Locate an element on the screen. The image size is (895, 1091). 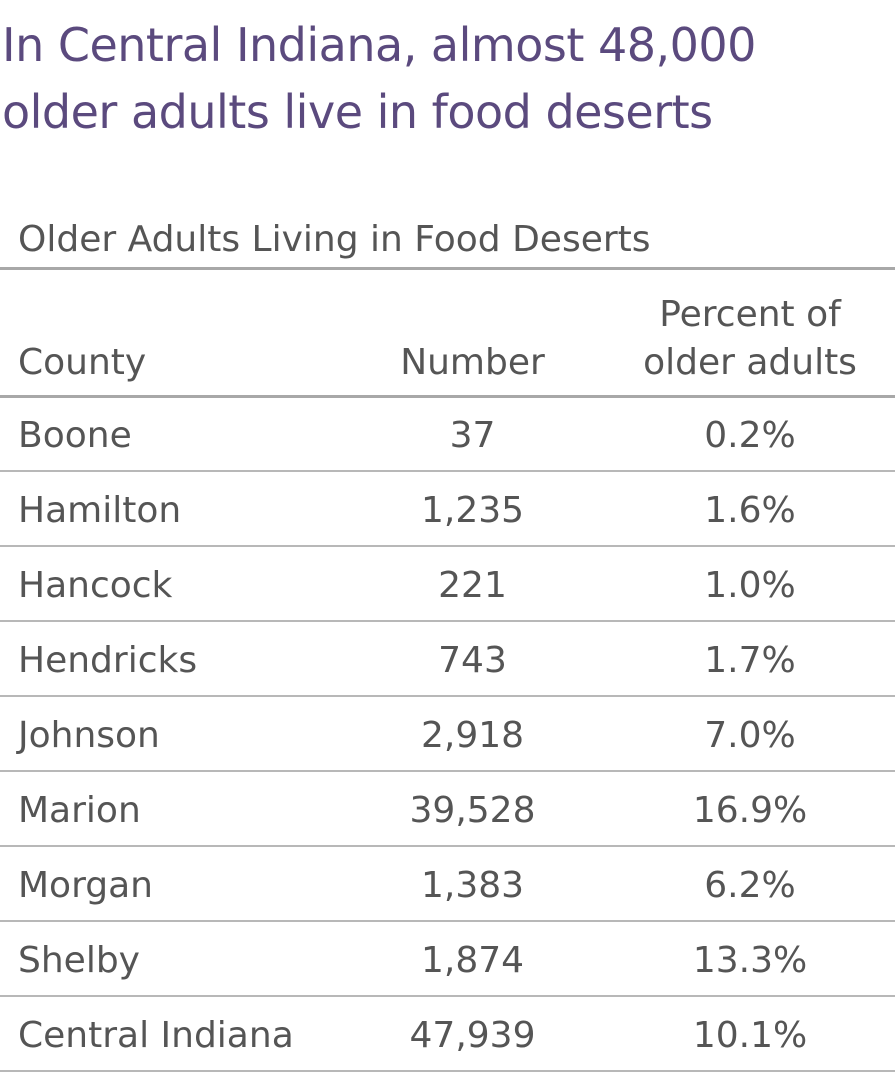
cell-county: Johnson is located at coordinates (89, 735).